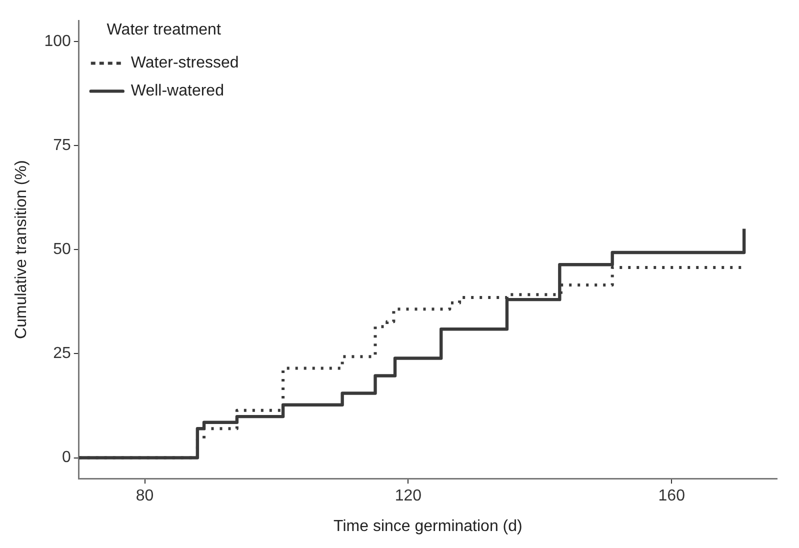 Image resolution: width=799 pixels, height=548 pixels. Describe the element at coordinates (62, 353) in the screenshot. I see `y-tick-label: 25` at that location.